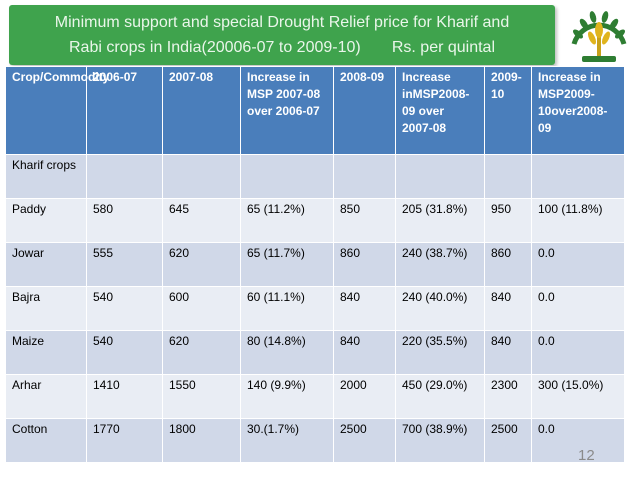 This screenshot has height=479, width=638. What do you see at coordinates (440, 396) in the screenshot?
I see `table-cell: 450 (29.0%)` at bounding box center [440, 396].